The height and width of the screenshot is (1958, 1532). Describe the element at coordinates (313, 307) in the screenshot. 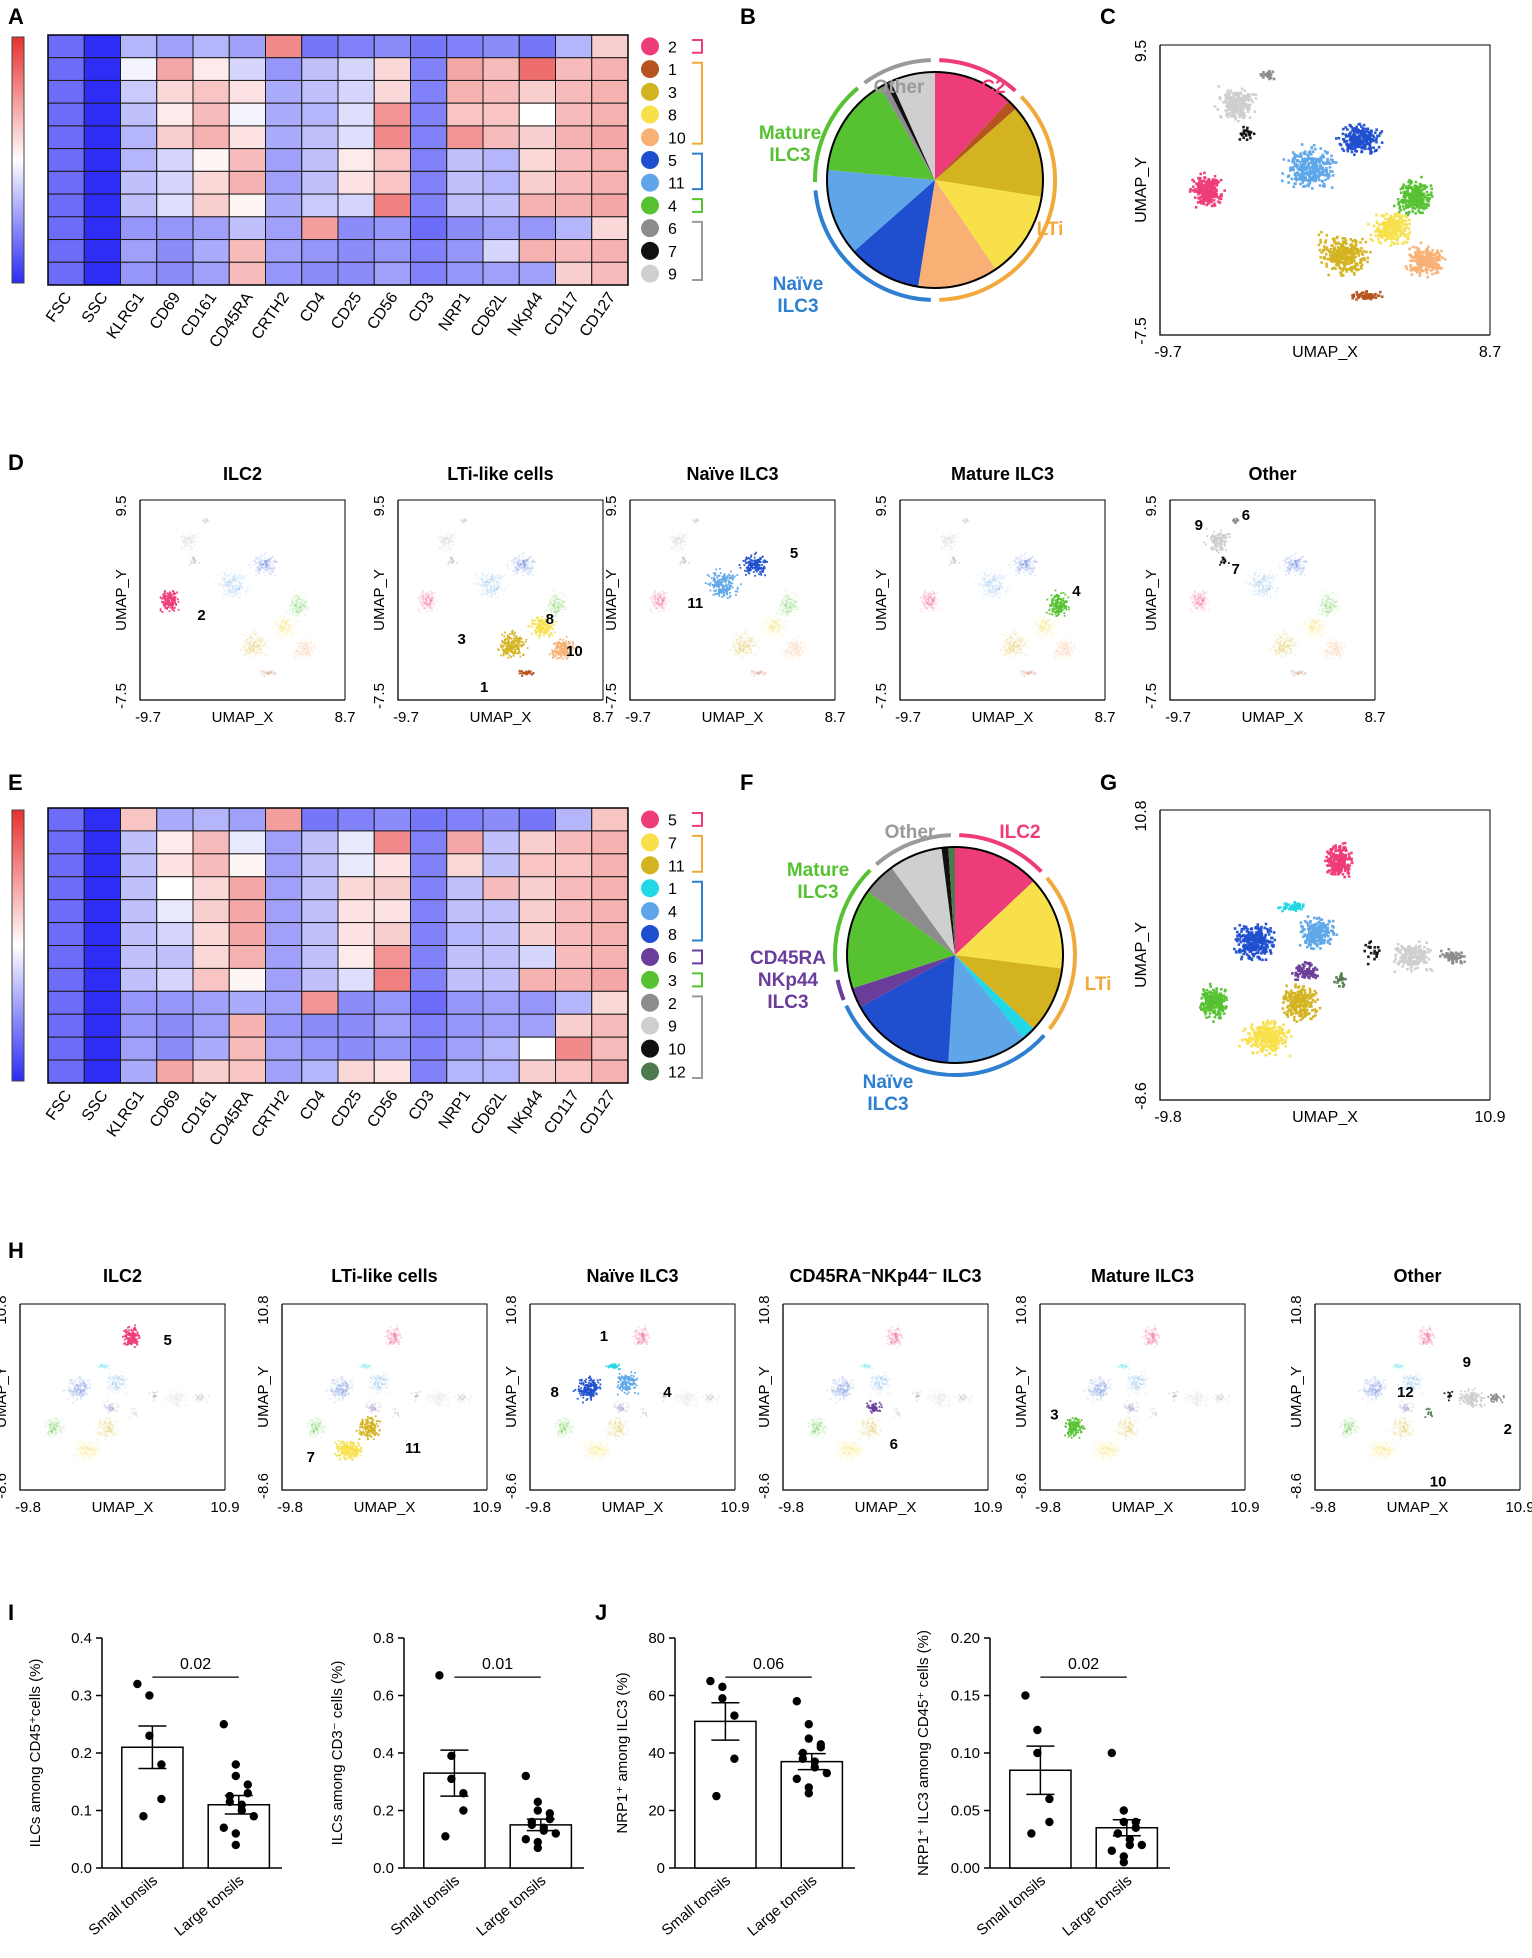

I see `column-label: CD4` at that location.